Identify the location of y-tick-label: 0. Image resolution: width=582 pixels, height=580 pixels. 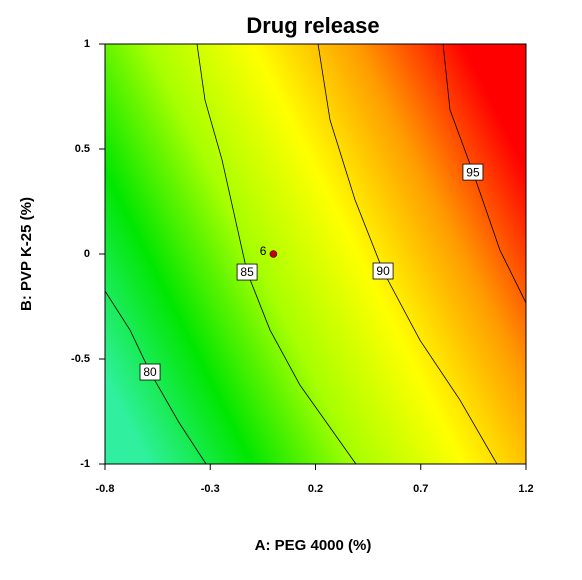
(87, 254).